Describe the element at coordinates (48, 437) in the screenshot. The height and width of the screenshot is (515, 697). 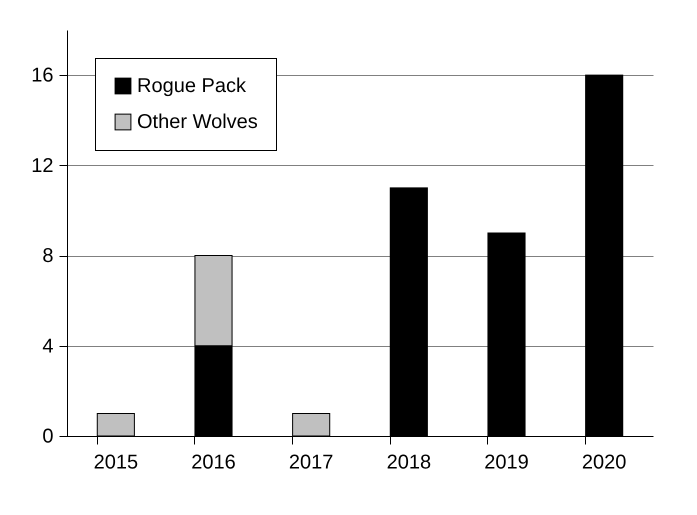
I see `y-tick-label: 0` at that location.